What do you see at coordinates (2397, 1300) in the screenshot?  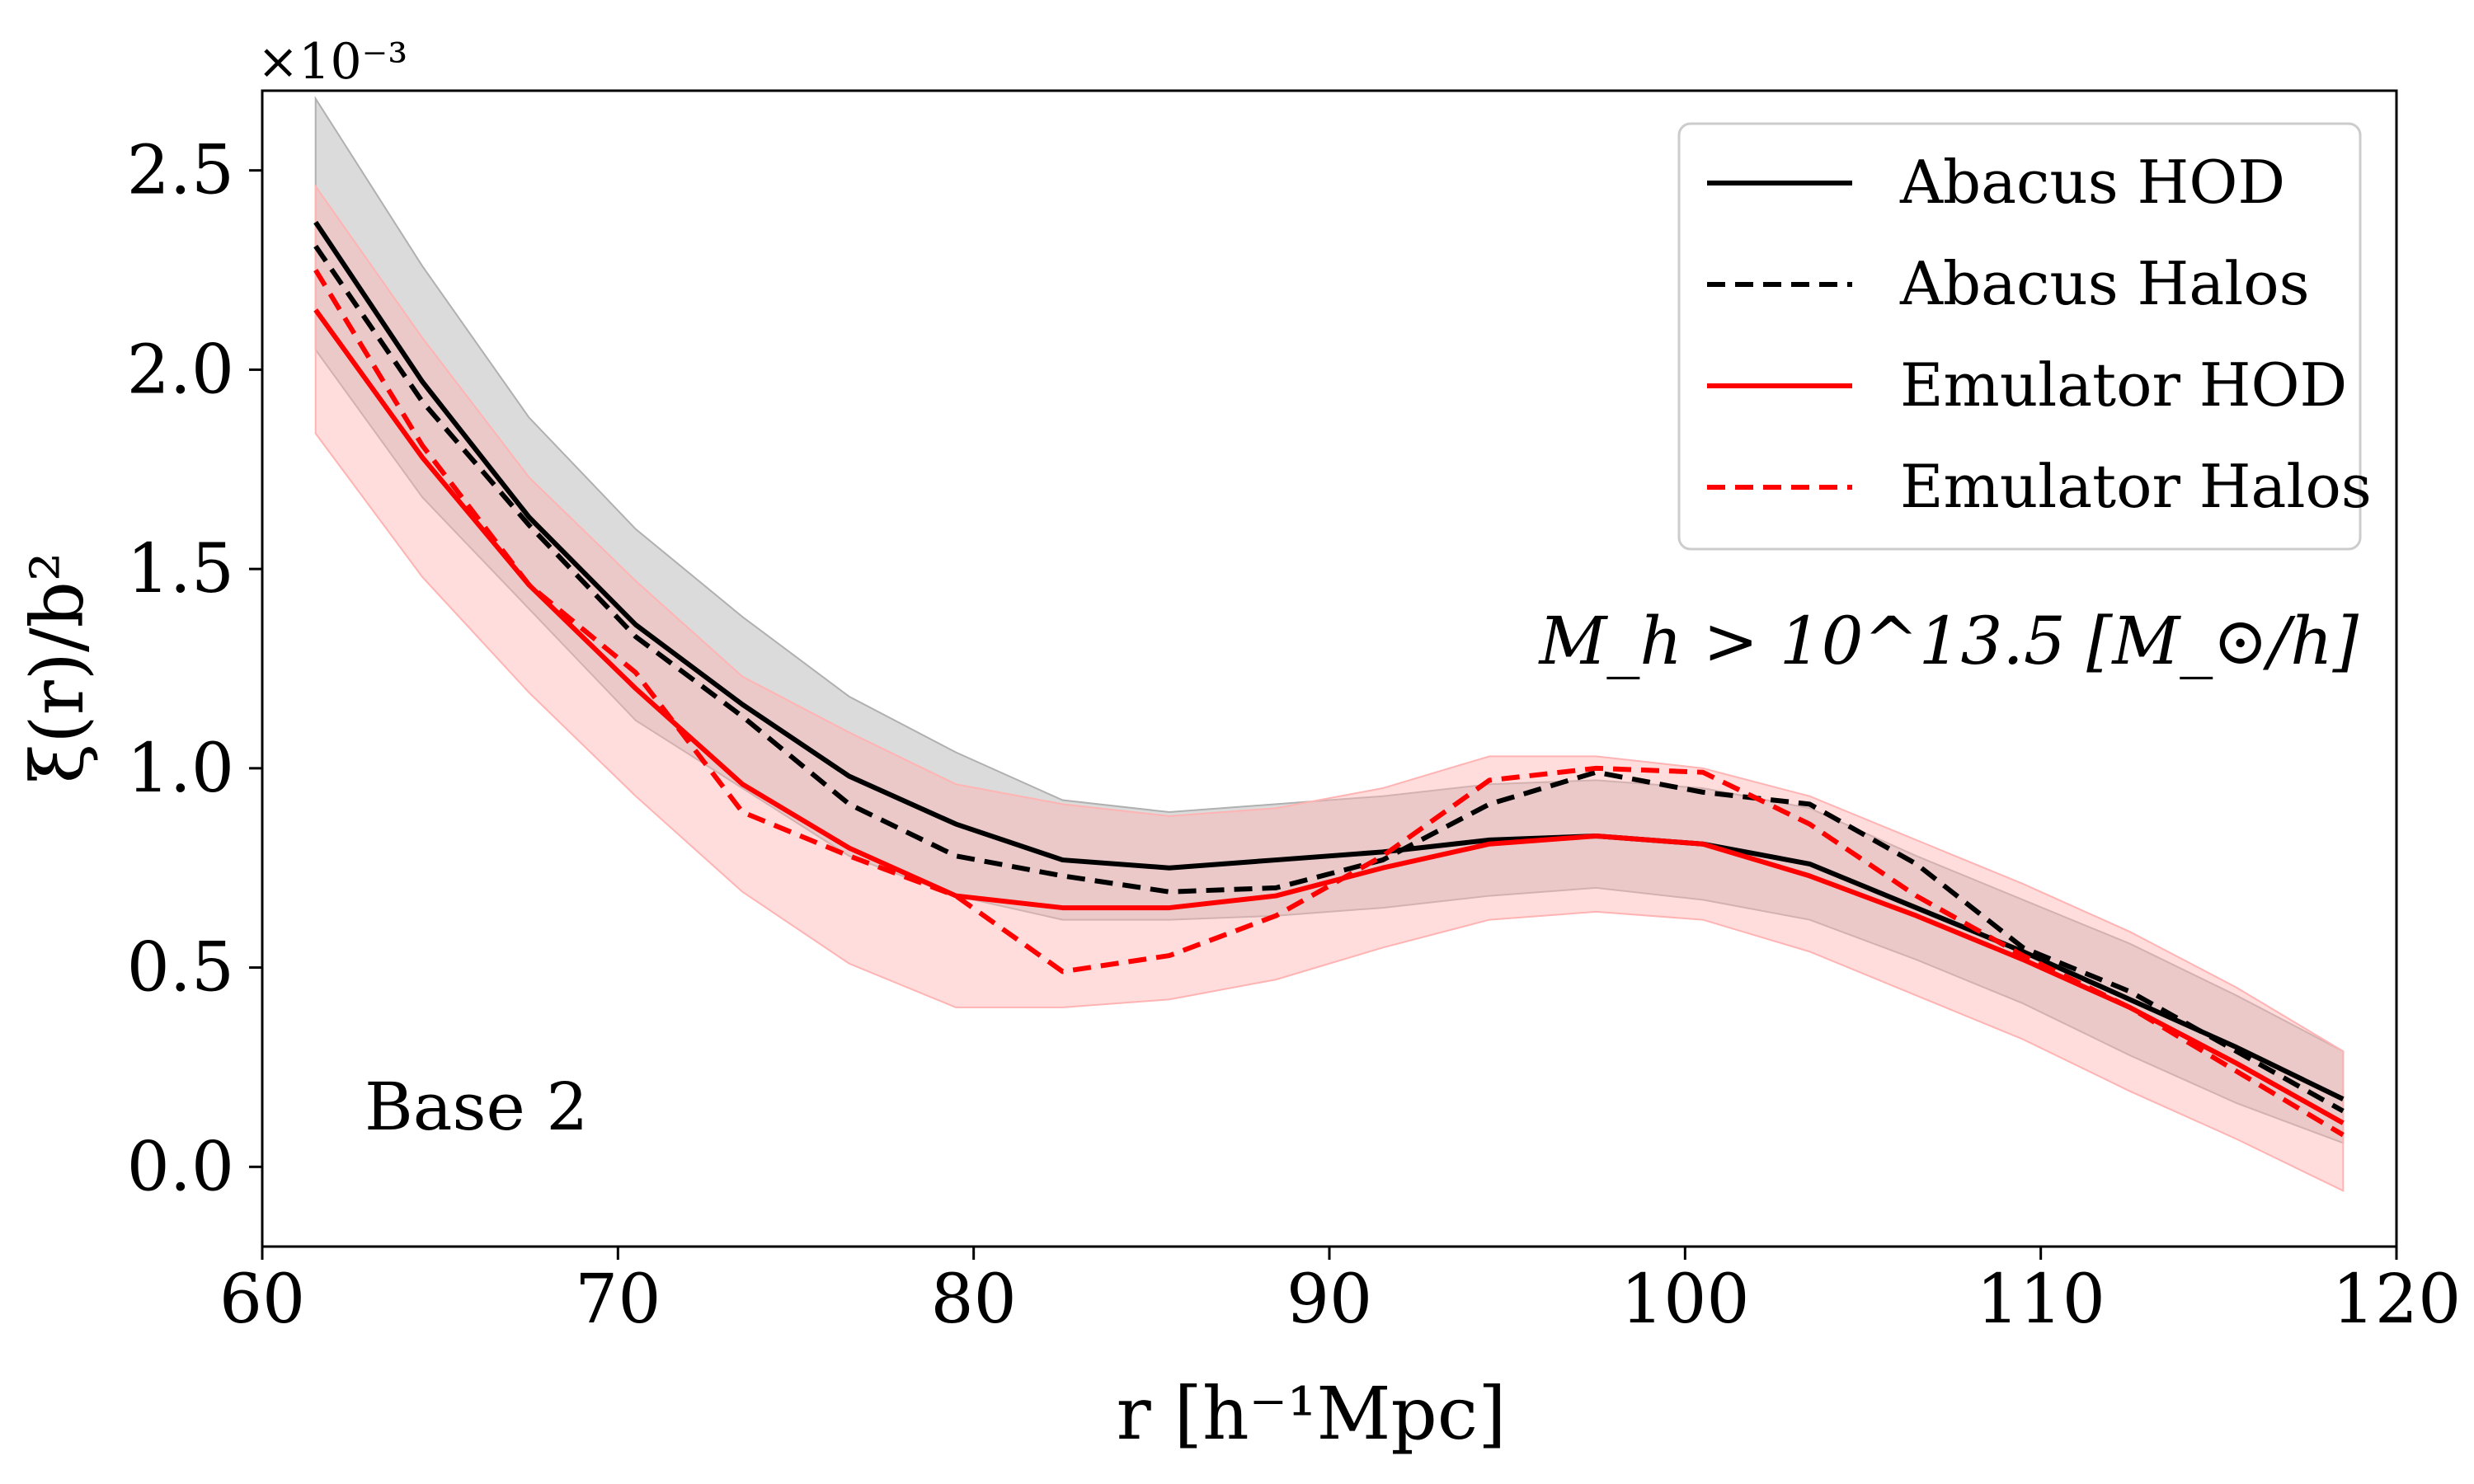 I see `x-tick-label: 120` at bounding box center [2397, 1300].